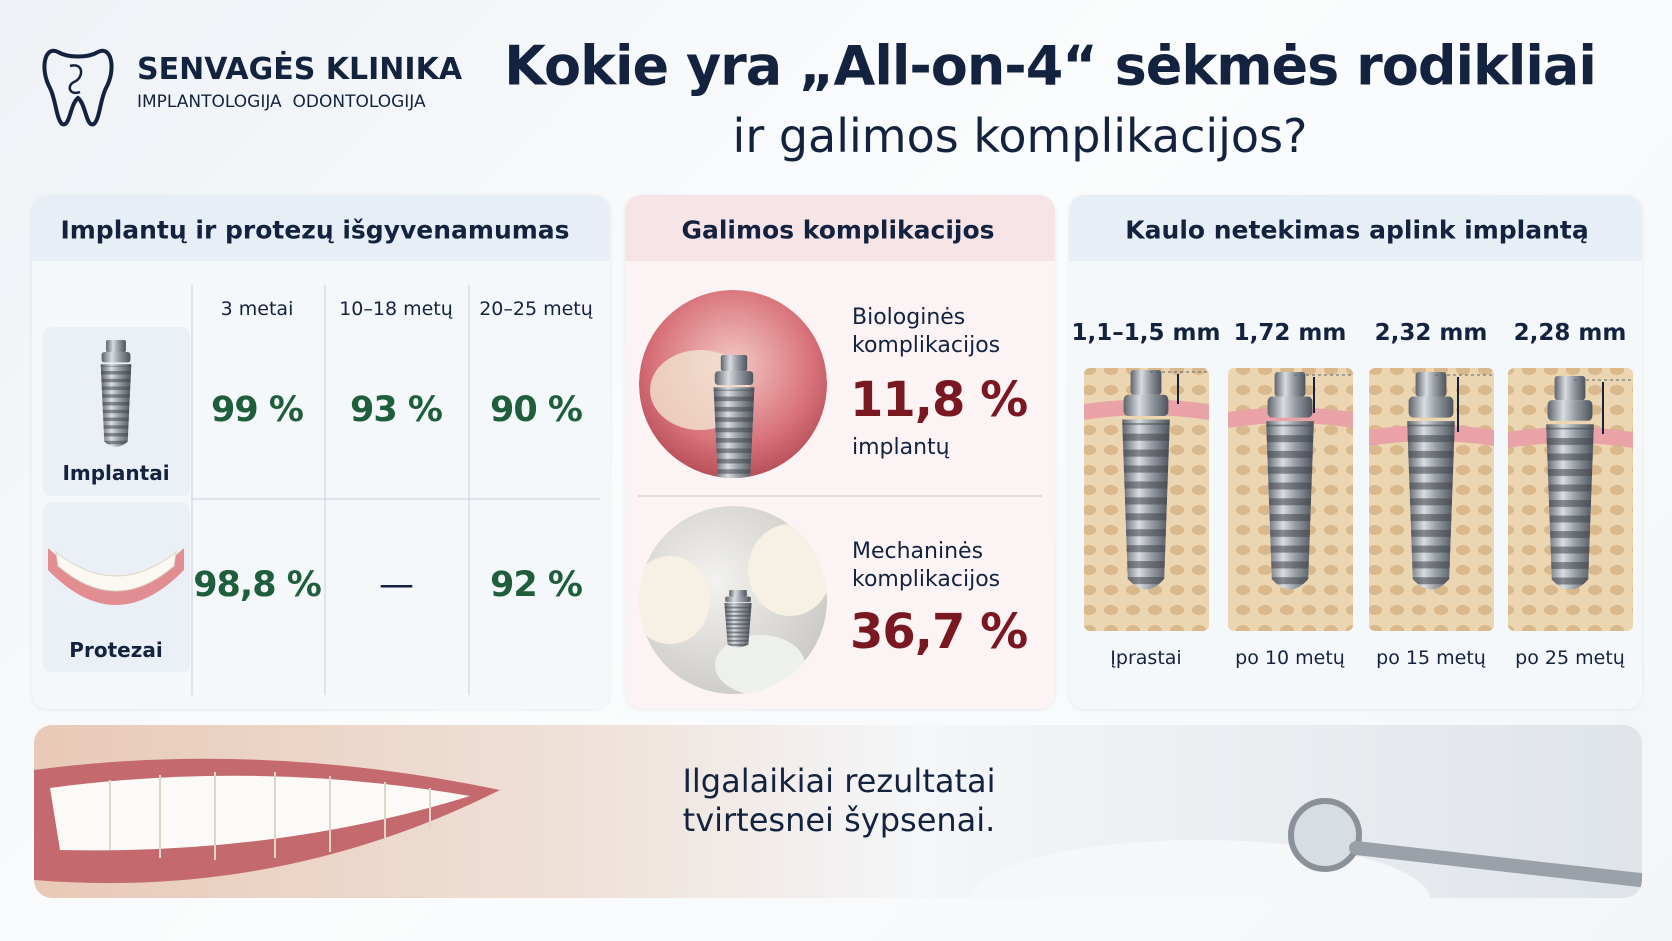 The image size is (1672, 941). Describe the element at coordinates (116, 650) in the screenshot. I see `row-label: Protezai` at that location.